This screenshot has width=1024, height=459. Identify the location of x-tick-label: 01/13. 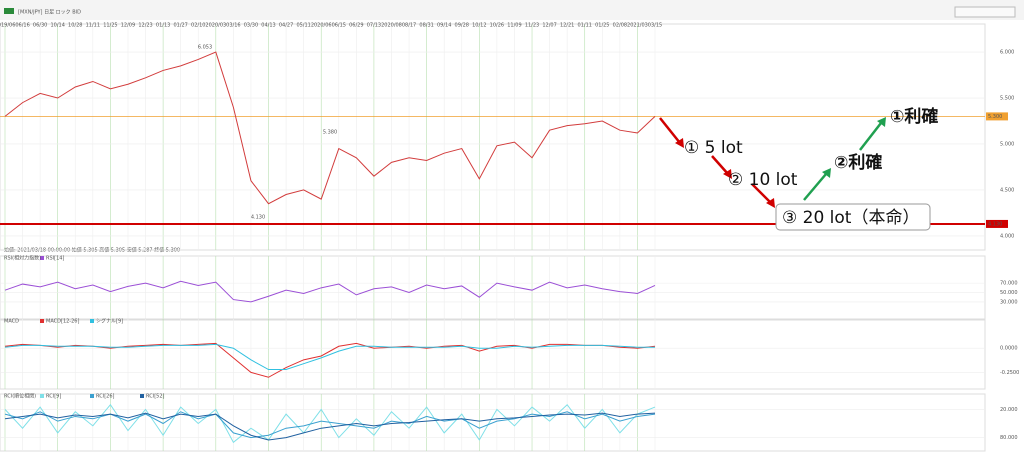
(163, 26).